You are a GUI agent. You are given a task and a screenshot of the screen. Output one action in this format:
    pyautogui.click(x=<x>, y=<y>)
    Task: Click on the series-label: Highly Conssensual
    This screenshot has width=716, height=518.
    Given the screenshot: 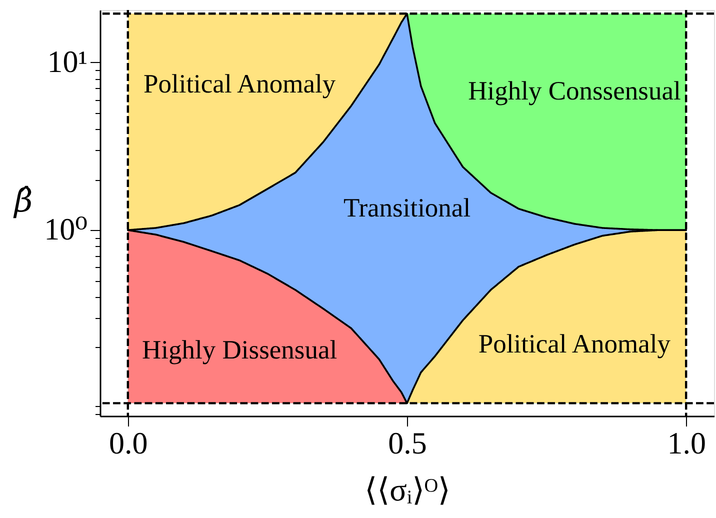 What is the action you would take?
    pyautogui.click(x=574, y=90)
    